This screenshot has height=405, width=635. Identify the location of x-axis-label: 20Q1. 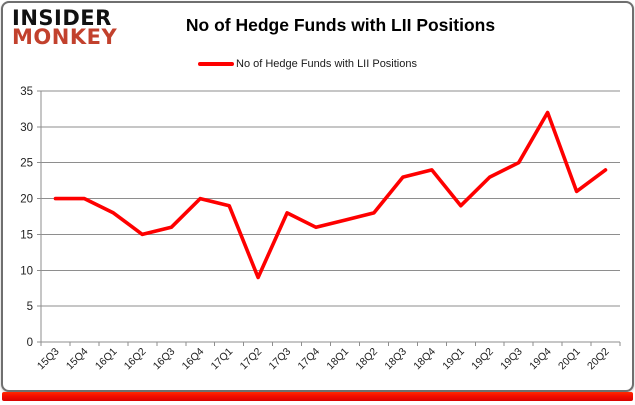
(569, 359).